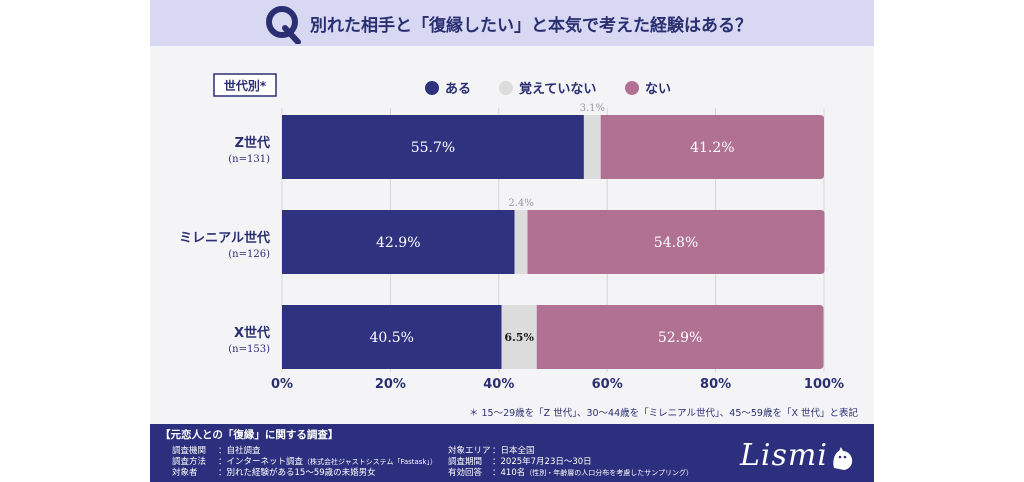  What do you see at coordinates (252, 333) in the screenshot?
I see `category-label: X世代` at bounding box center [252, 333].